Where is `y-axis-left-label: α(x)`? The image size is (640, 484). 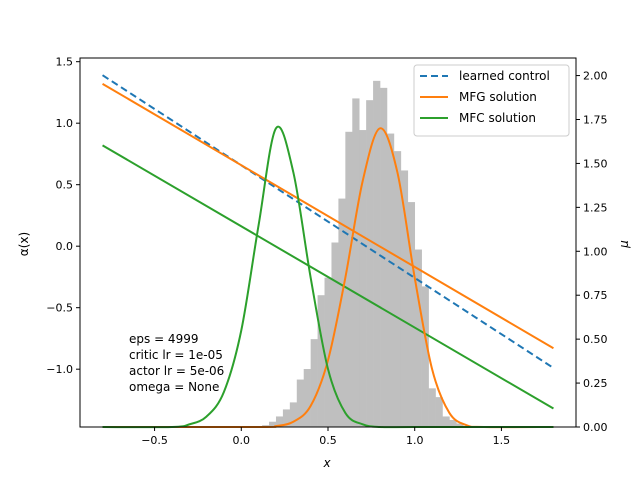
y-axis-left-label: α(x) is located at coordinates (24, 244).